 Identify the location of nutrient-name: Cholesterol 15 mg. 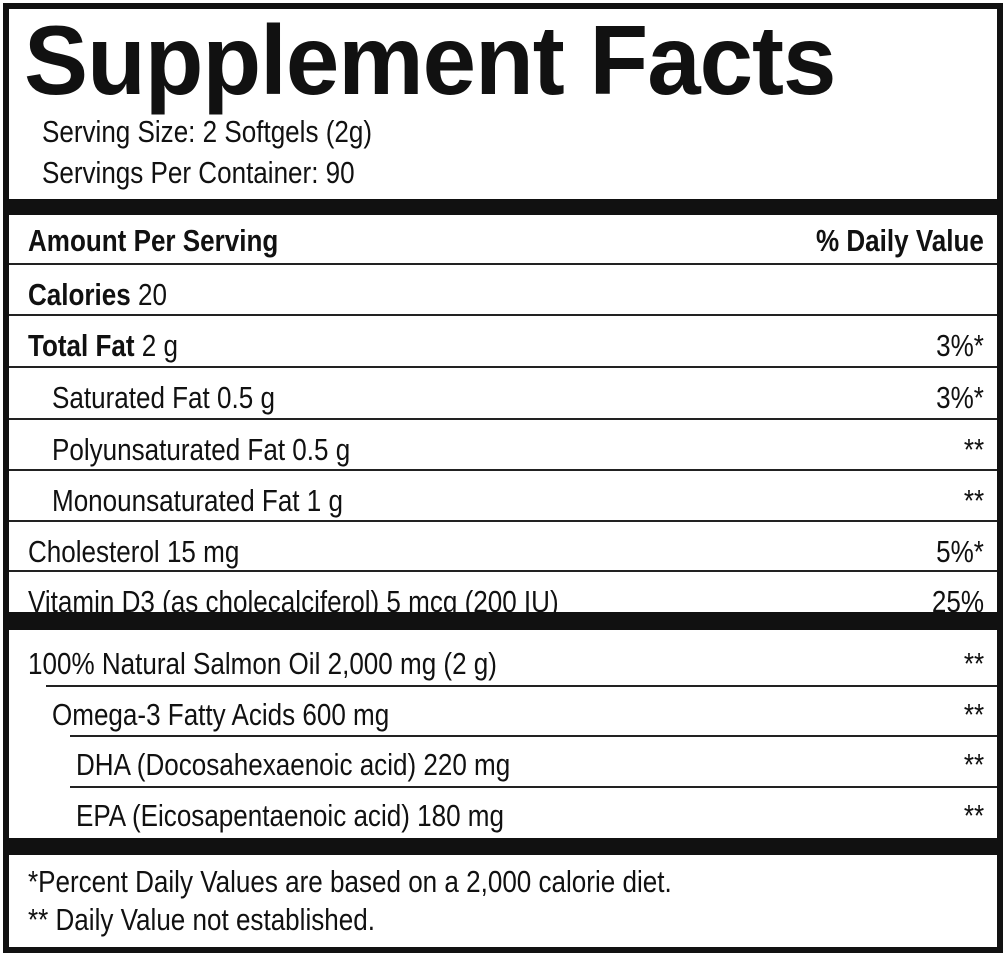
(133, 551).